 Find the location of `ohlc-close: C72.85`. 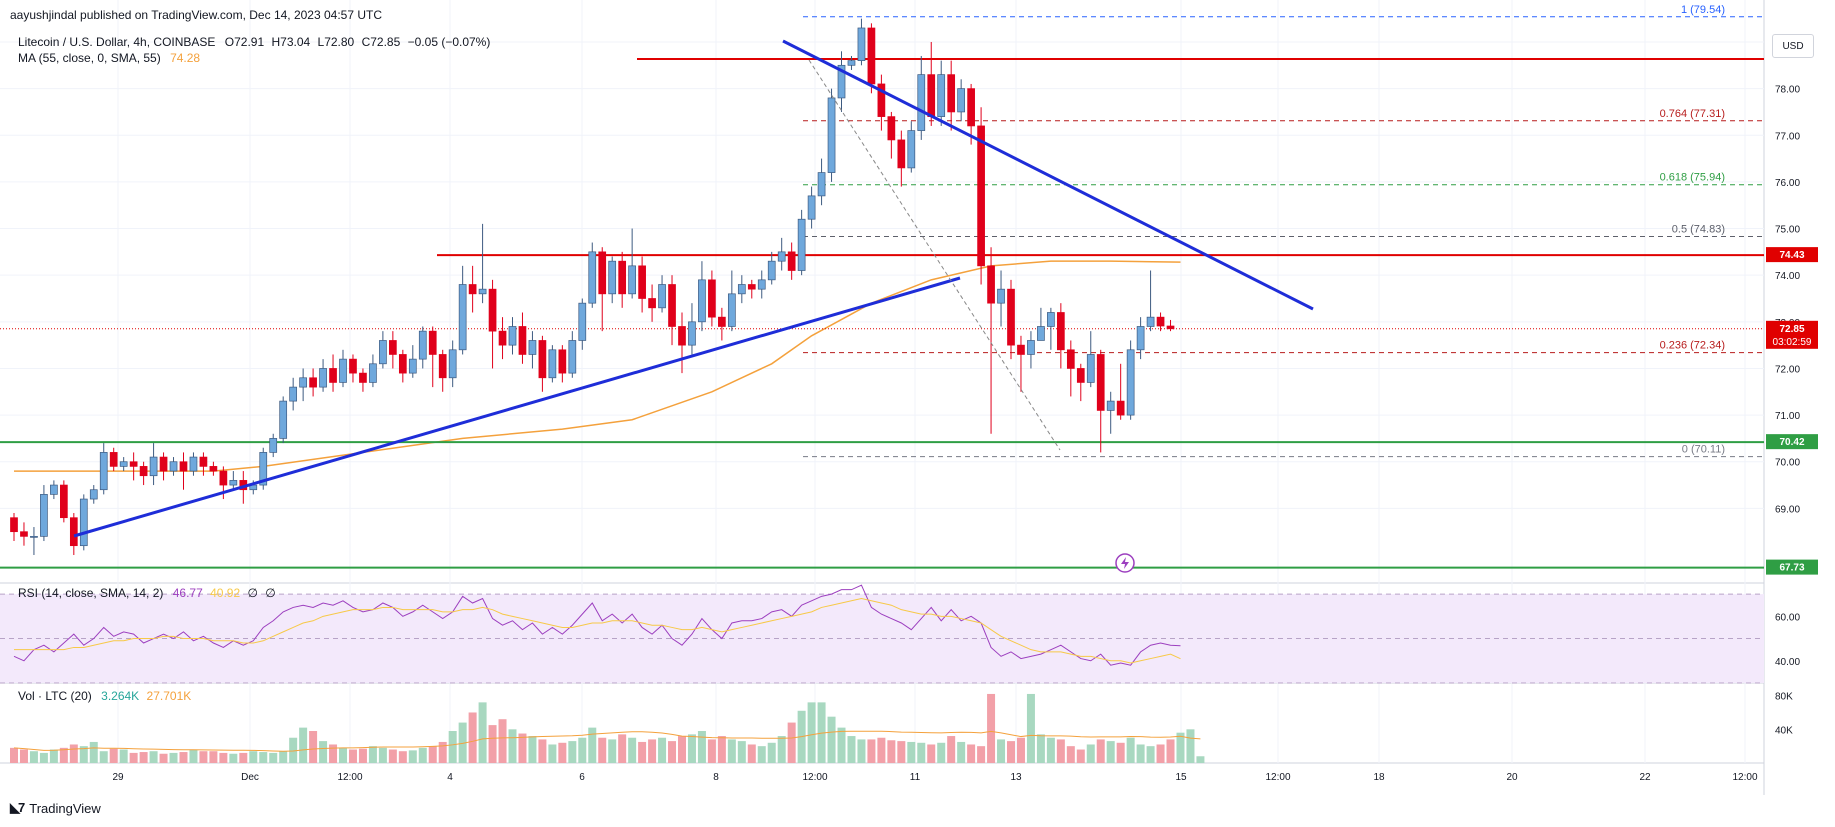

ohlc-close: C72.85 is located at coordinates (381, 42).